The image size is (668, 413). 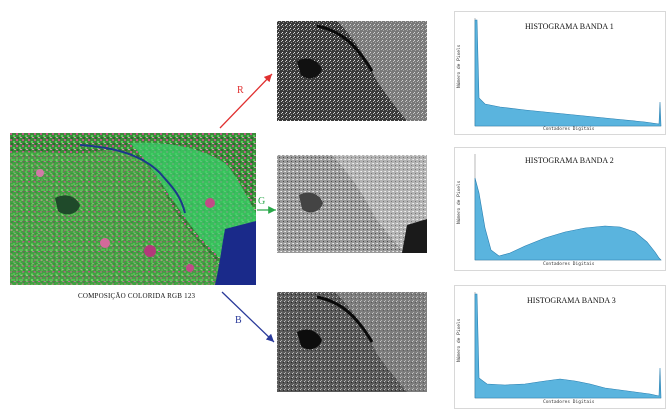 I want to click on composite-caption: COMPOSIÇÃO COLORIDA RGB 123, so click(x=137, y=296).